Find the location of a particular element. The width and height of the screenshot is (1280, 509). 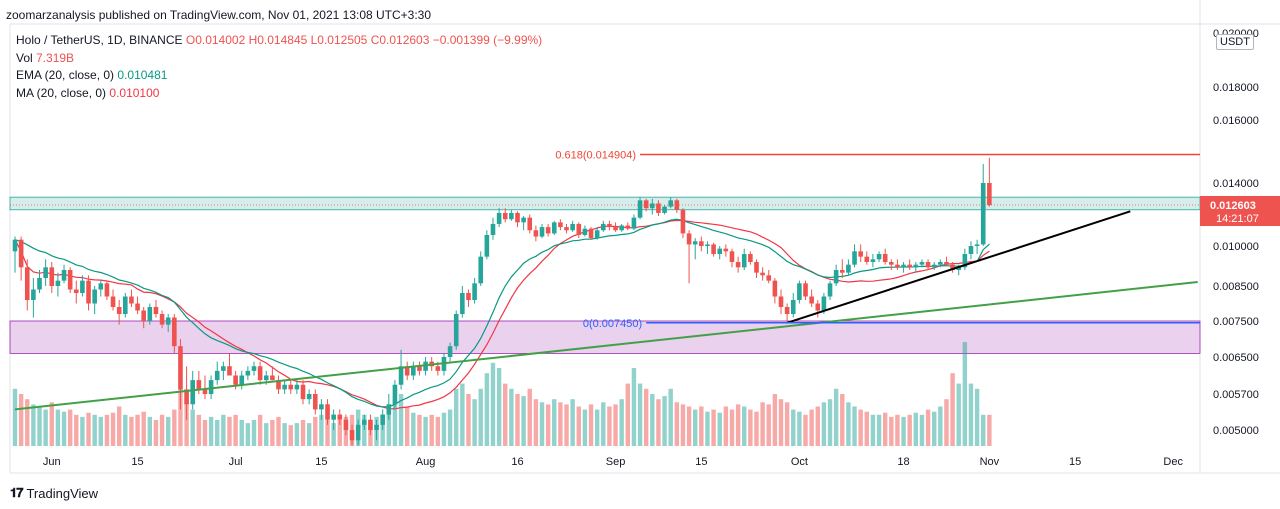

price-tick-label: 0.005000 is located at coordinates (1236, 431).